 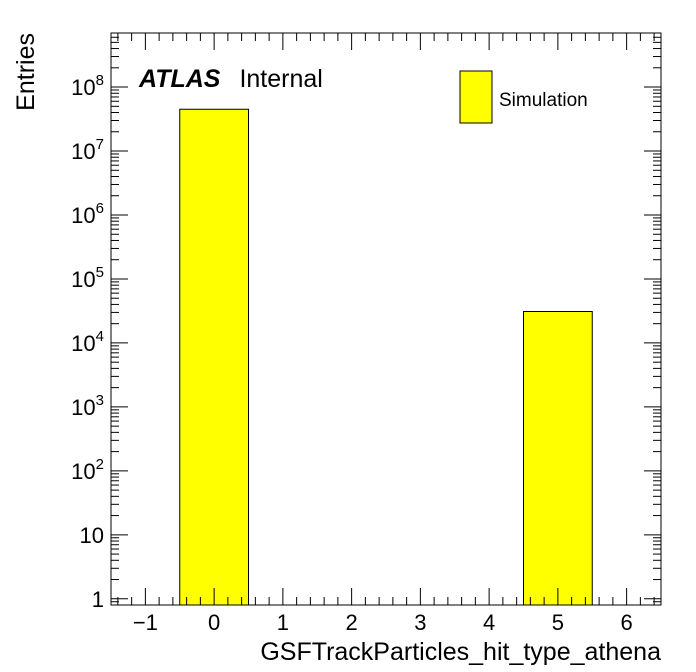 I want to click on legend-swatch, so click(x=476, y=97).